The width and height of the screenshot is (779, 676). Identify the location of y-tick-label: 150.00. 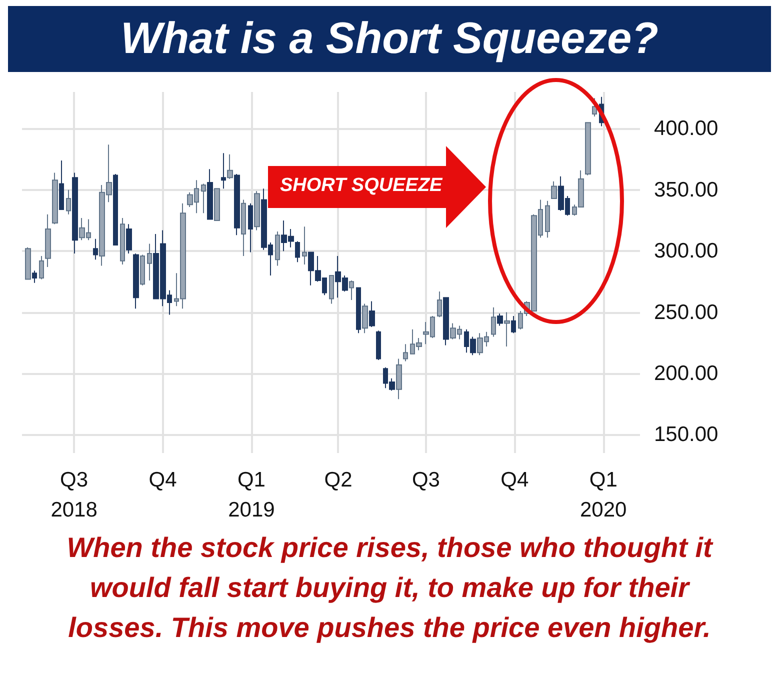
(686, 434).